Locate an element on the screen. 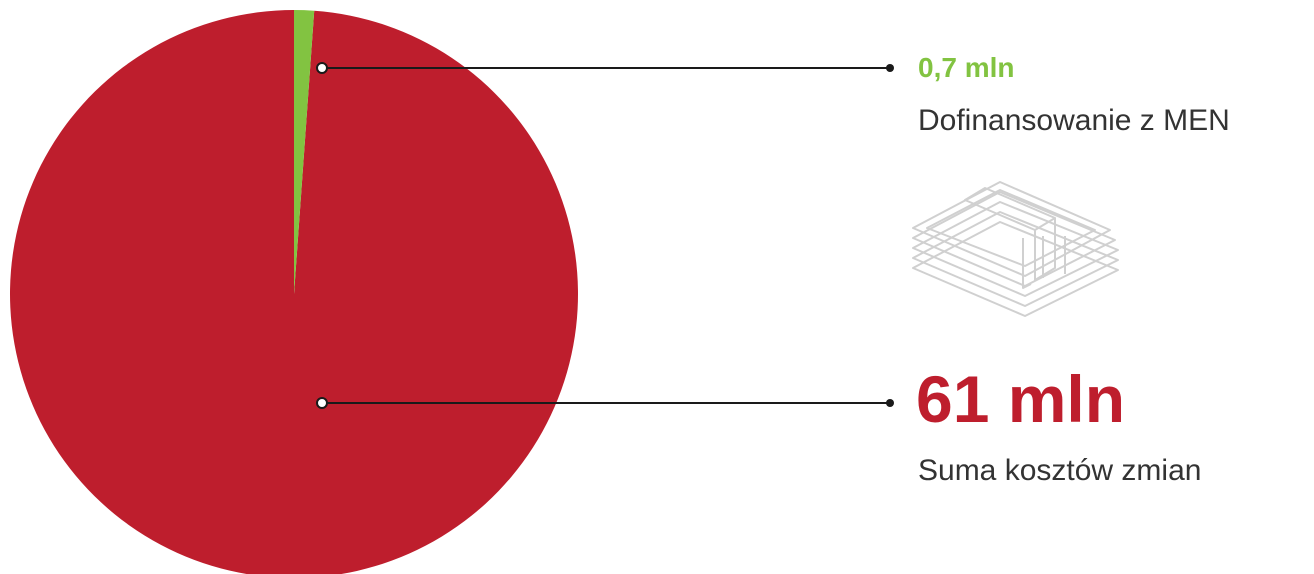 The image size is (1314, 574). pie-slice-green is located at coordinates (304, 152).